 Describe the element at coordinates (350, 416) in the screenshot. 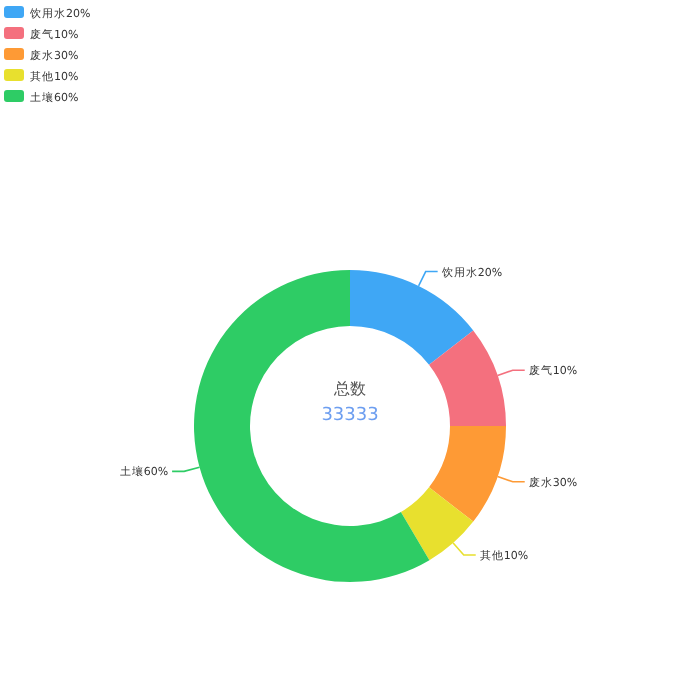

I see `text: 33333` at that location.